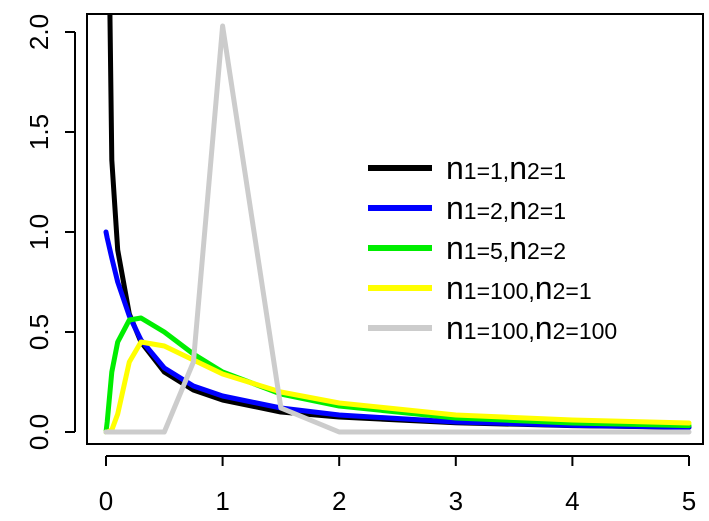 This screenshot has width=709, height=521. What do you see at coordinates (486, 211) in the screenshot?
I see `legend-sub1: 1=2,` at bounding box center [486, 211].